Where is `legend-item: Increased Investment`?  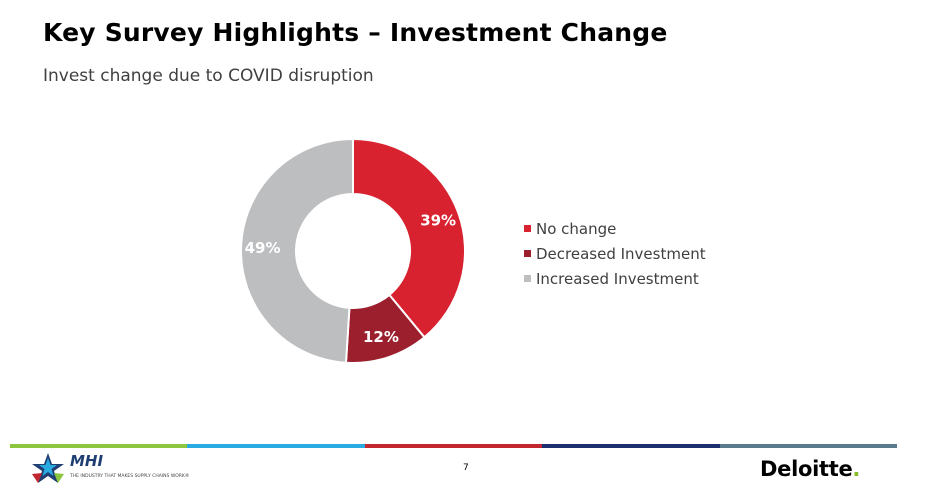 legend-item: Increased Investment is located at coordinates (615, 278).